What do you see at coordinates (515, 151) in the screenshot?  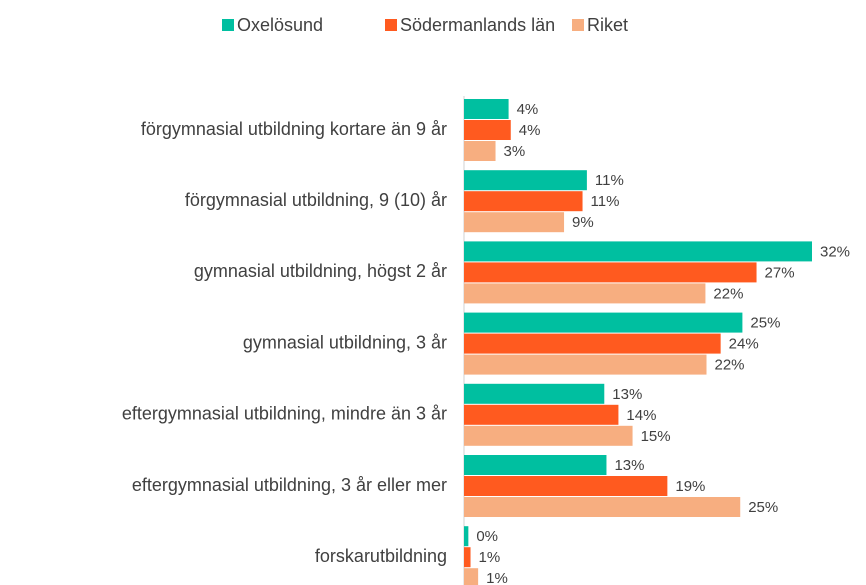 I see `value-label: 3%` at bounding box center [515, 151].